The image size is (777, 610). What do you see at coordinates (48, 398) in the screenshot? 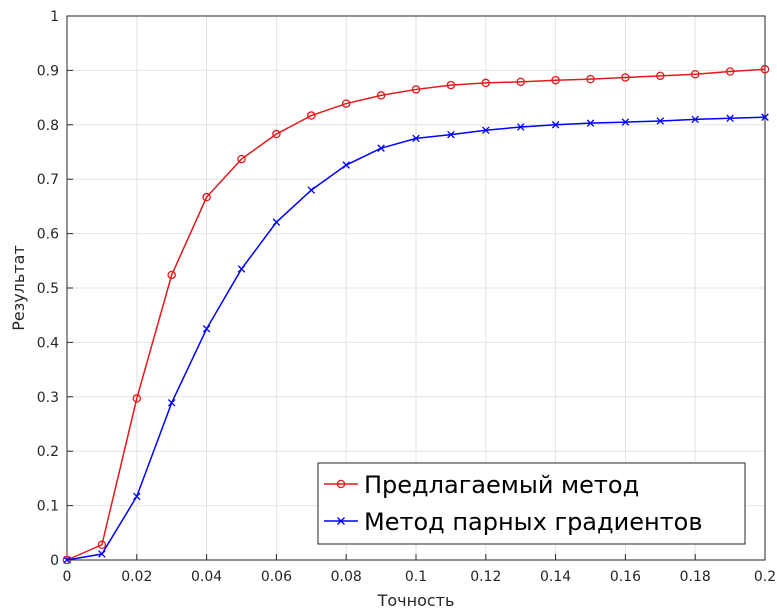
I see `y-tick-label: 0.3` at bounding box center [48, 398].